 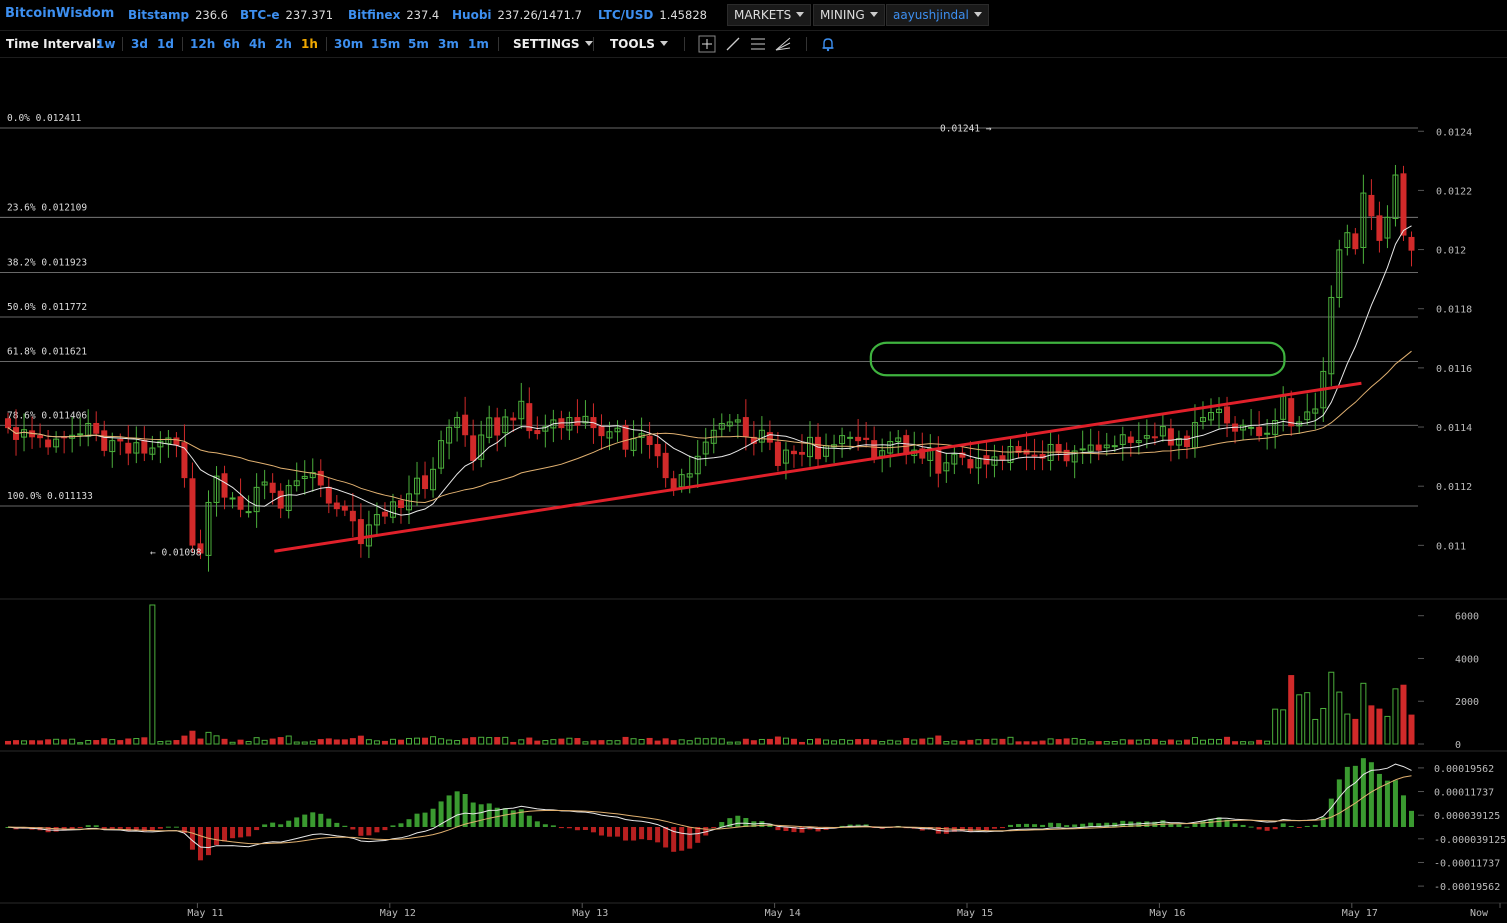 I want to click on fib-label: 0.0% 0.012411, so click(x=44, y=118).